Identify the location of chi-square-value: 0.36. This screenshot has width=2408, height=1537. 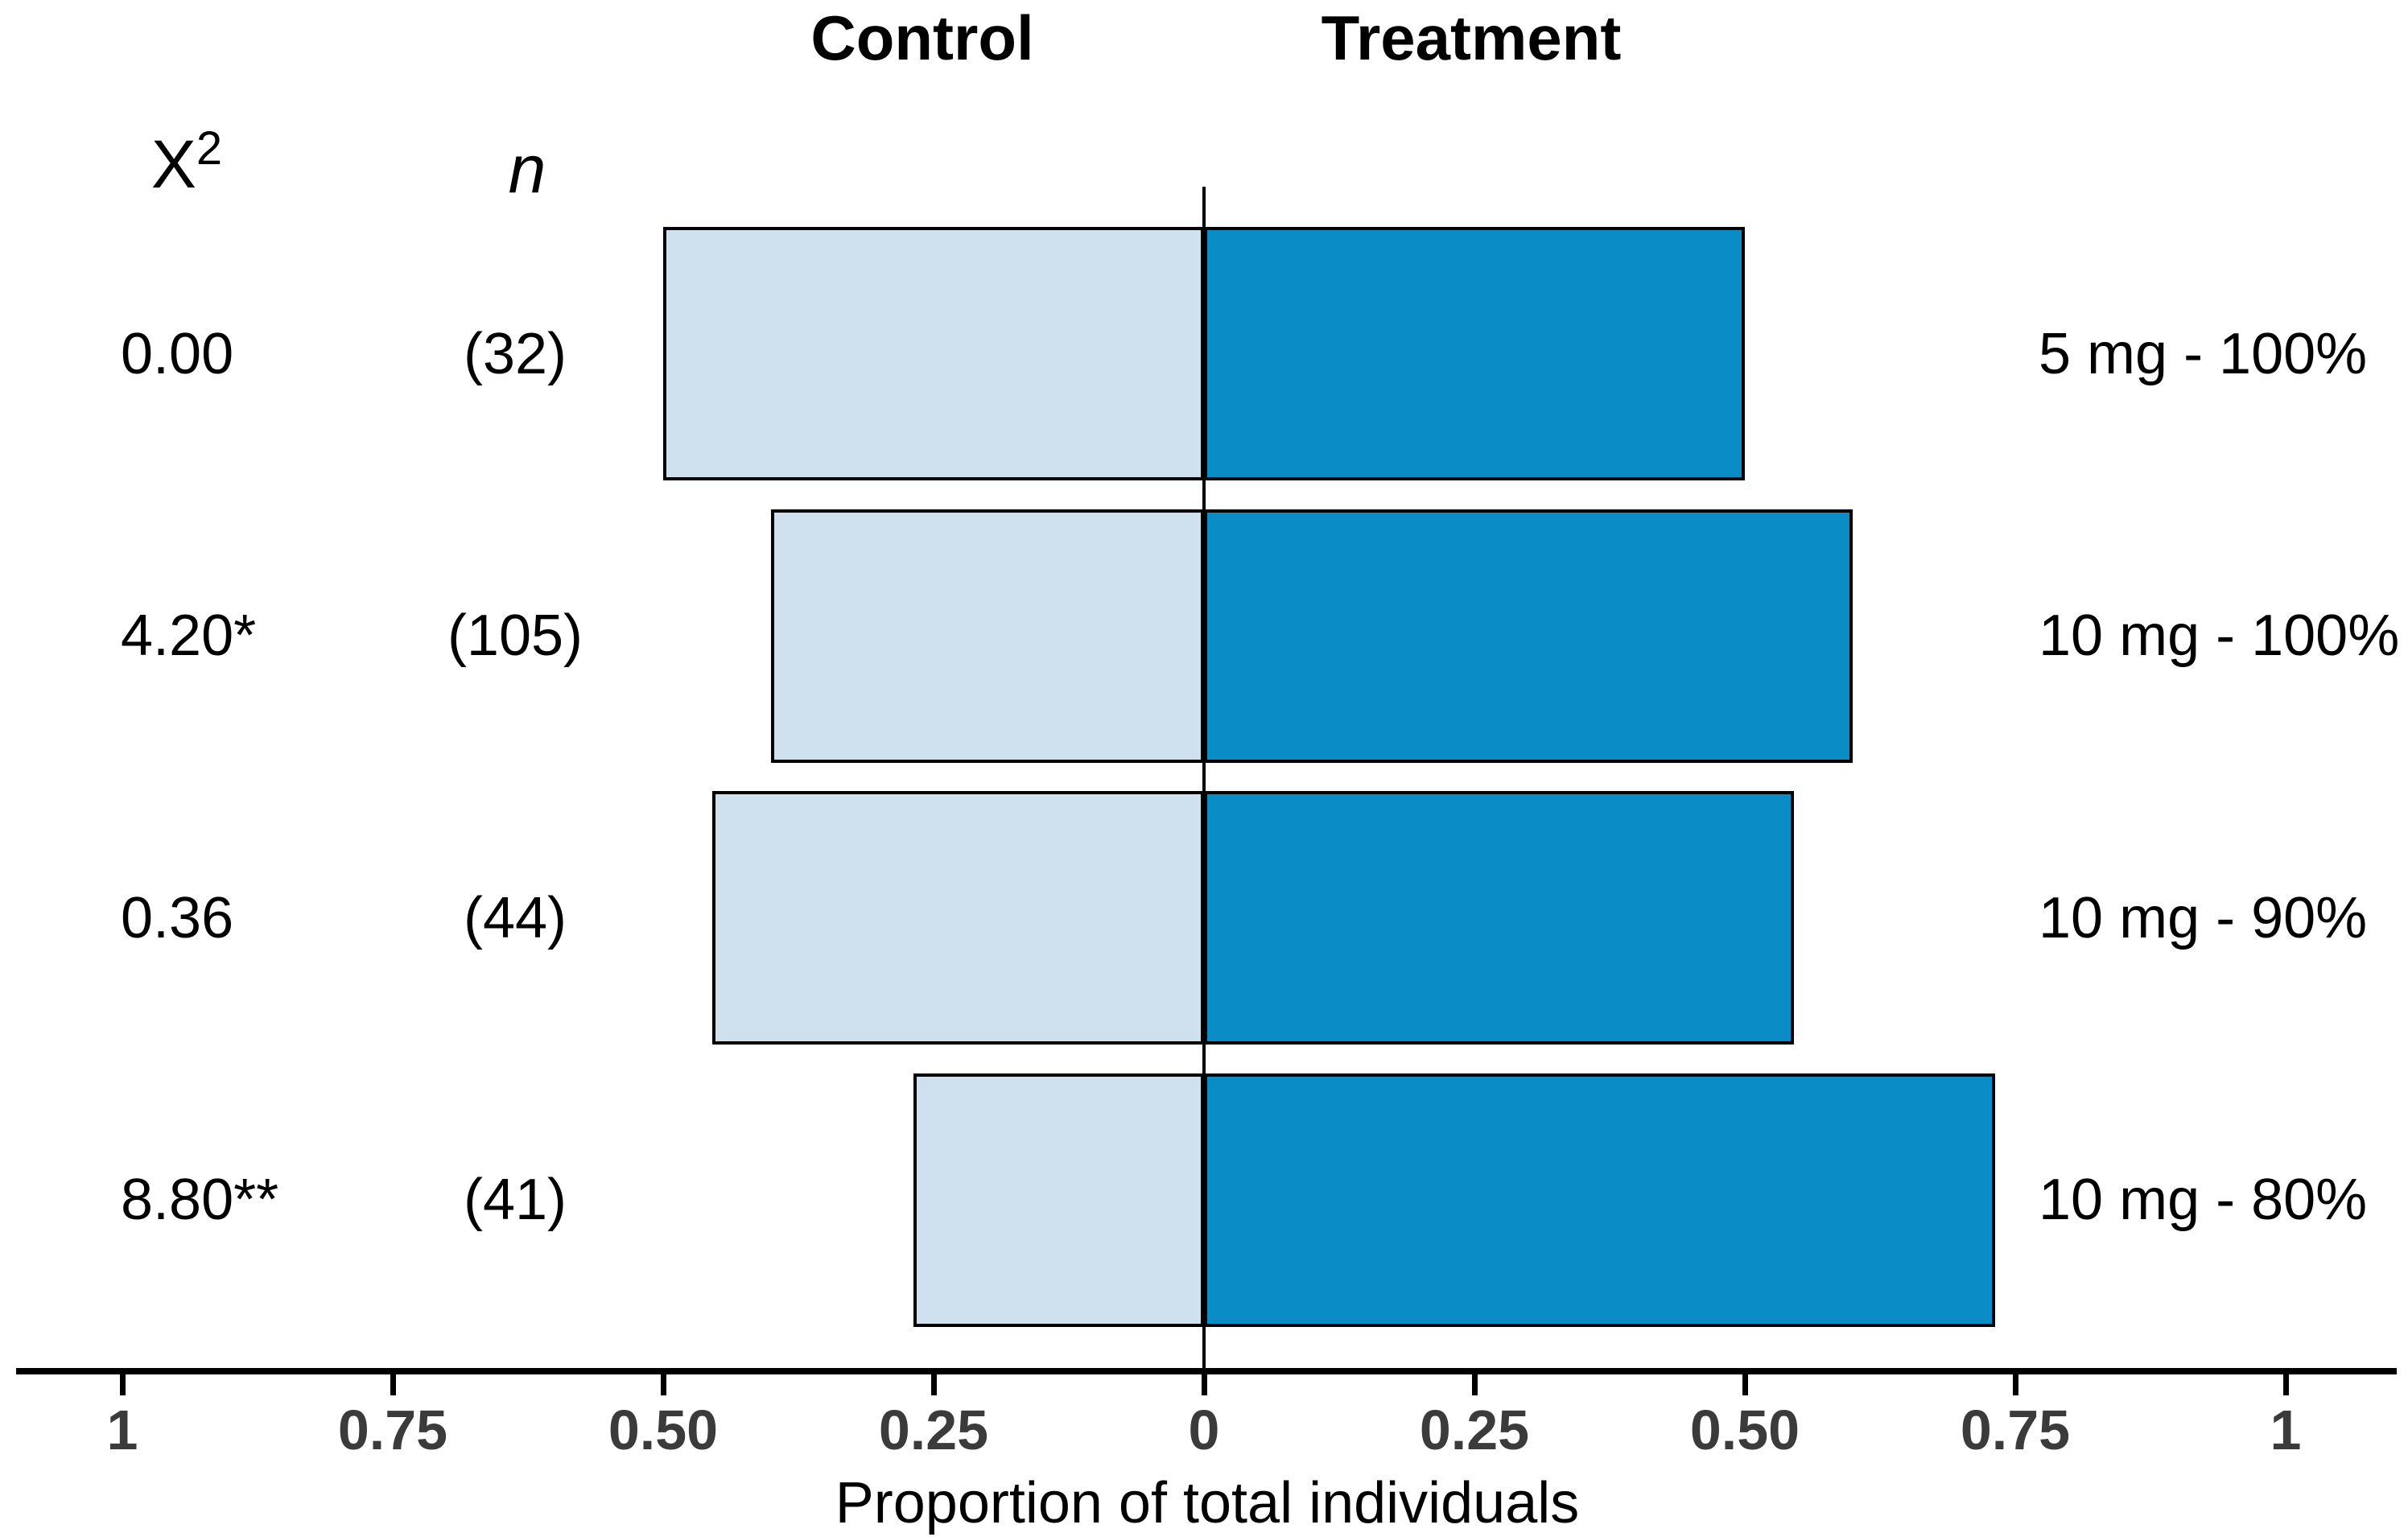
(177, 917).